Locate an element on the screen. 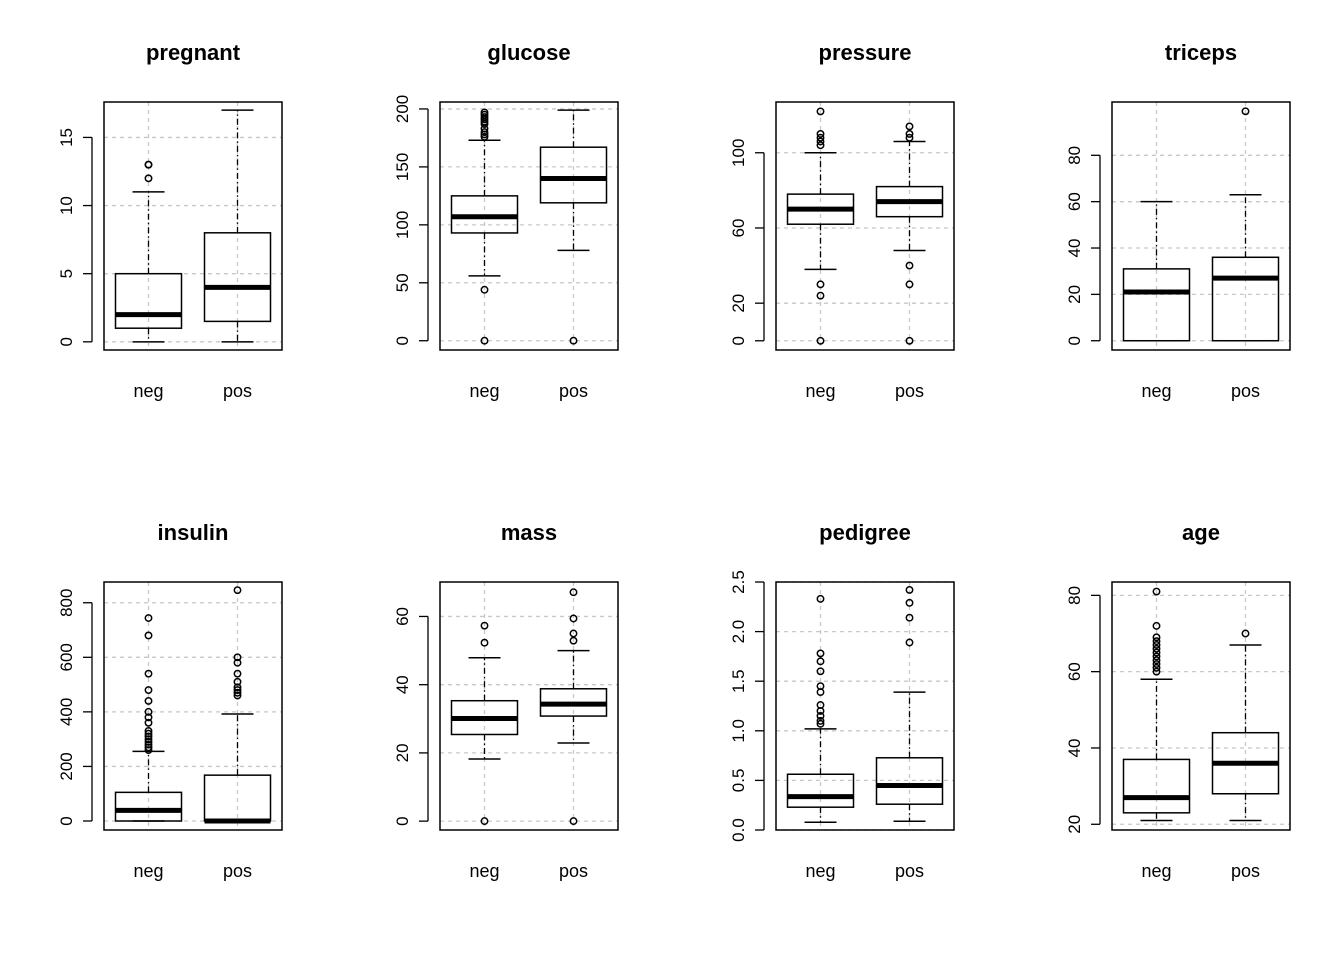 Image resolution: width=1344 pixels, height=960 pixels. y-tick-label: 400 is located at coordinates (66, 712).